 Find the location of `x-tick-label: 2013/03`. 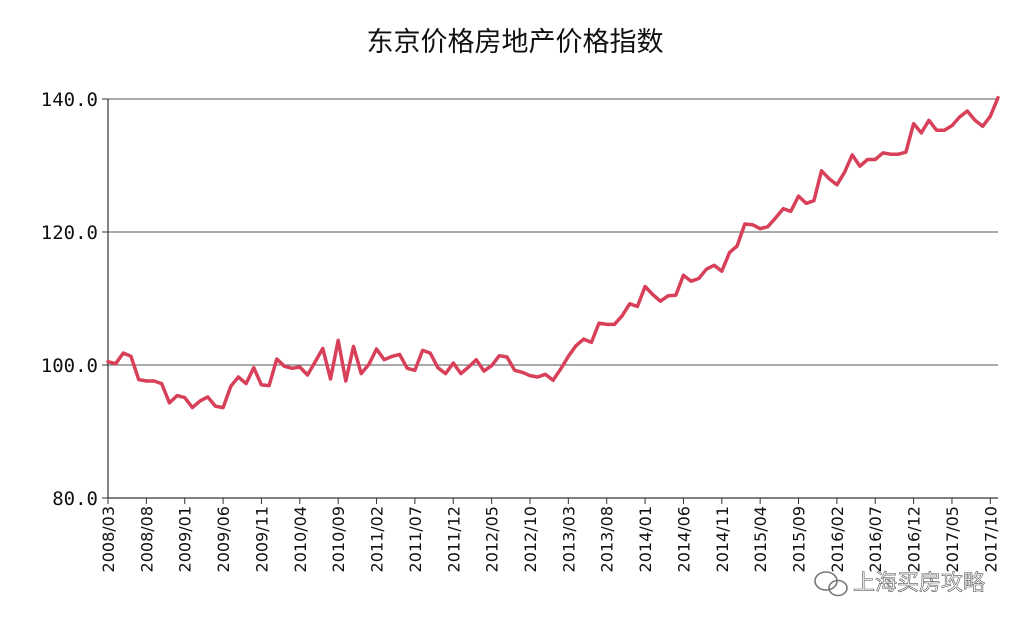

x-tick-label: 2013/03 is located at coordinates (568, 539).